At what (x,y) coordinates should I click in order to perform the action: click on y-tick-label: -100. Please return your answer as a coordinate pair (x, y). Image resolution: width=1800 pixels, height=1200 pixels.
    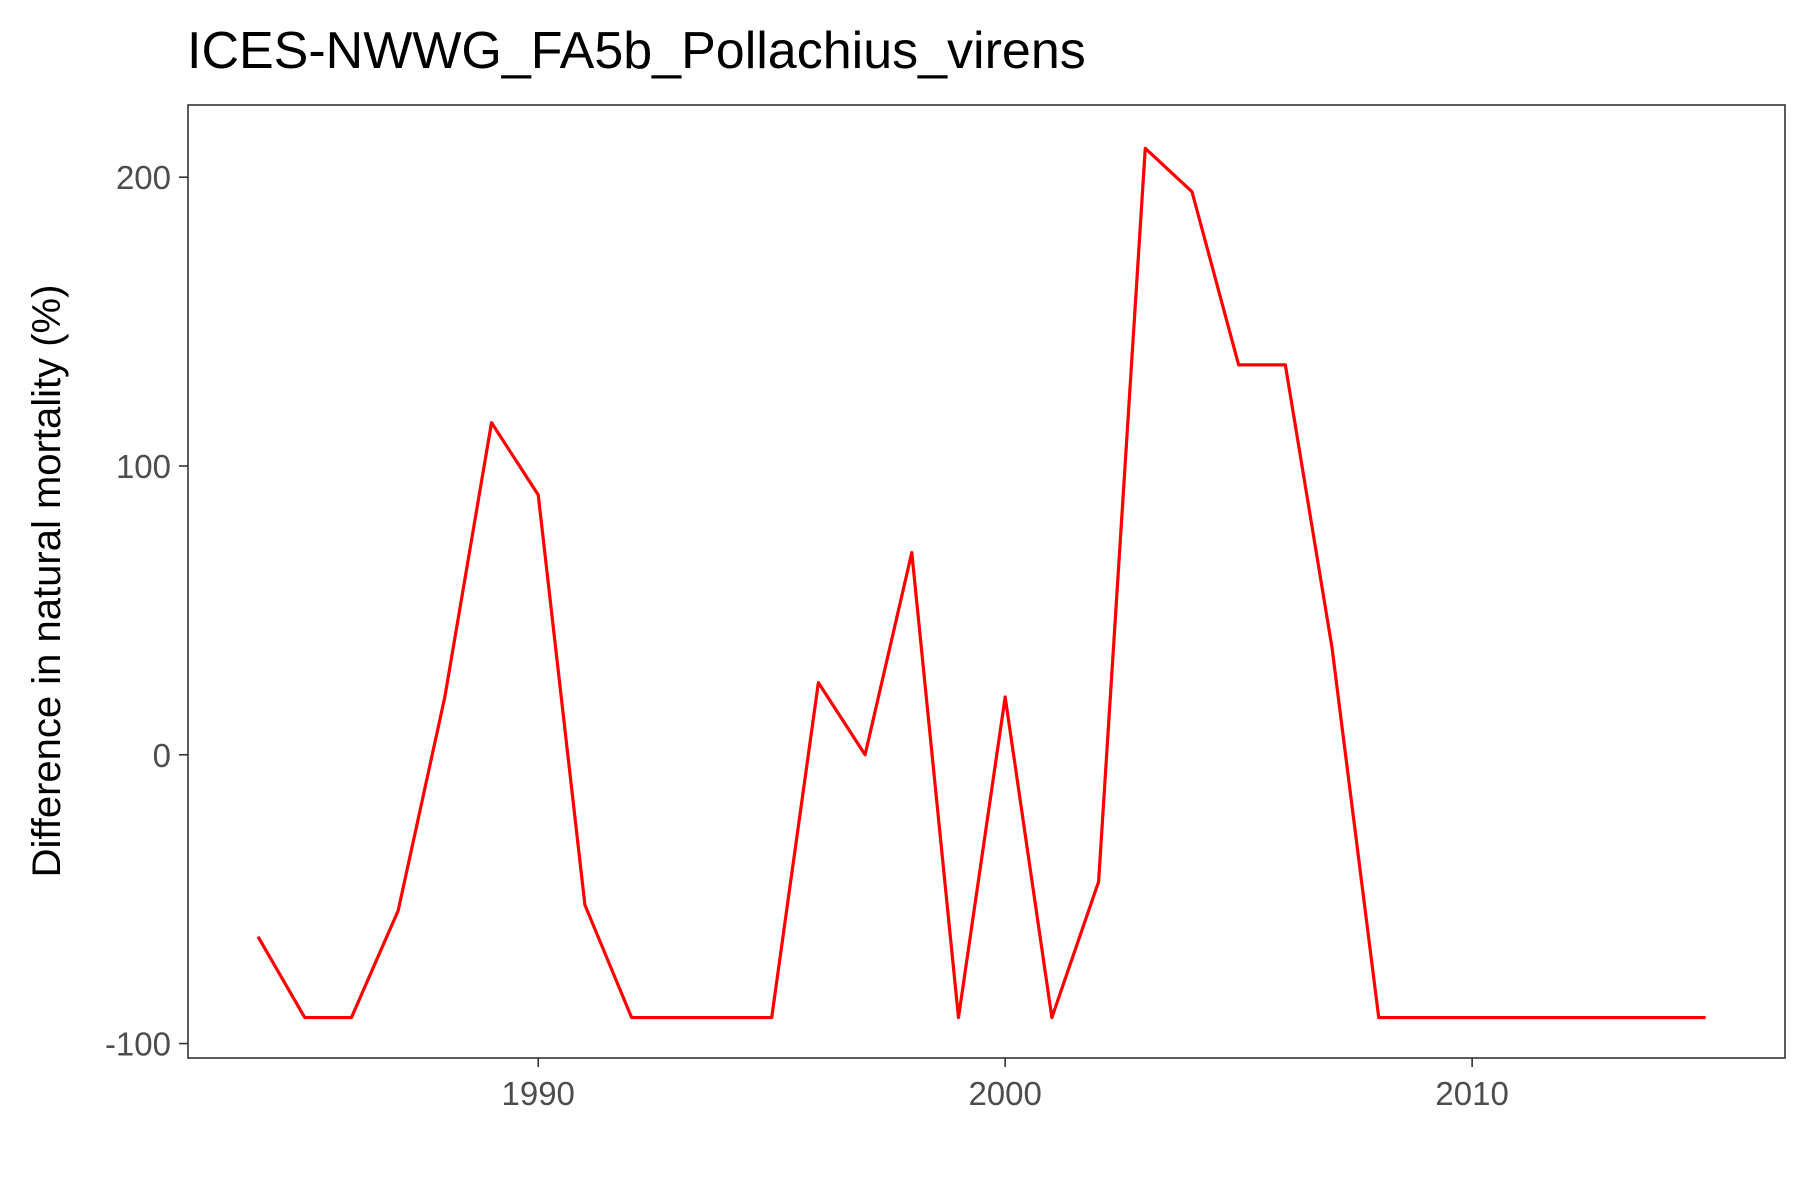
    Looking at the image, I should click on (138, 1044).